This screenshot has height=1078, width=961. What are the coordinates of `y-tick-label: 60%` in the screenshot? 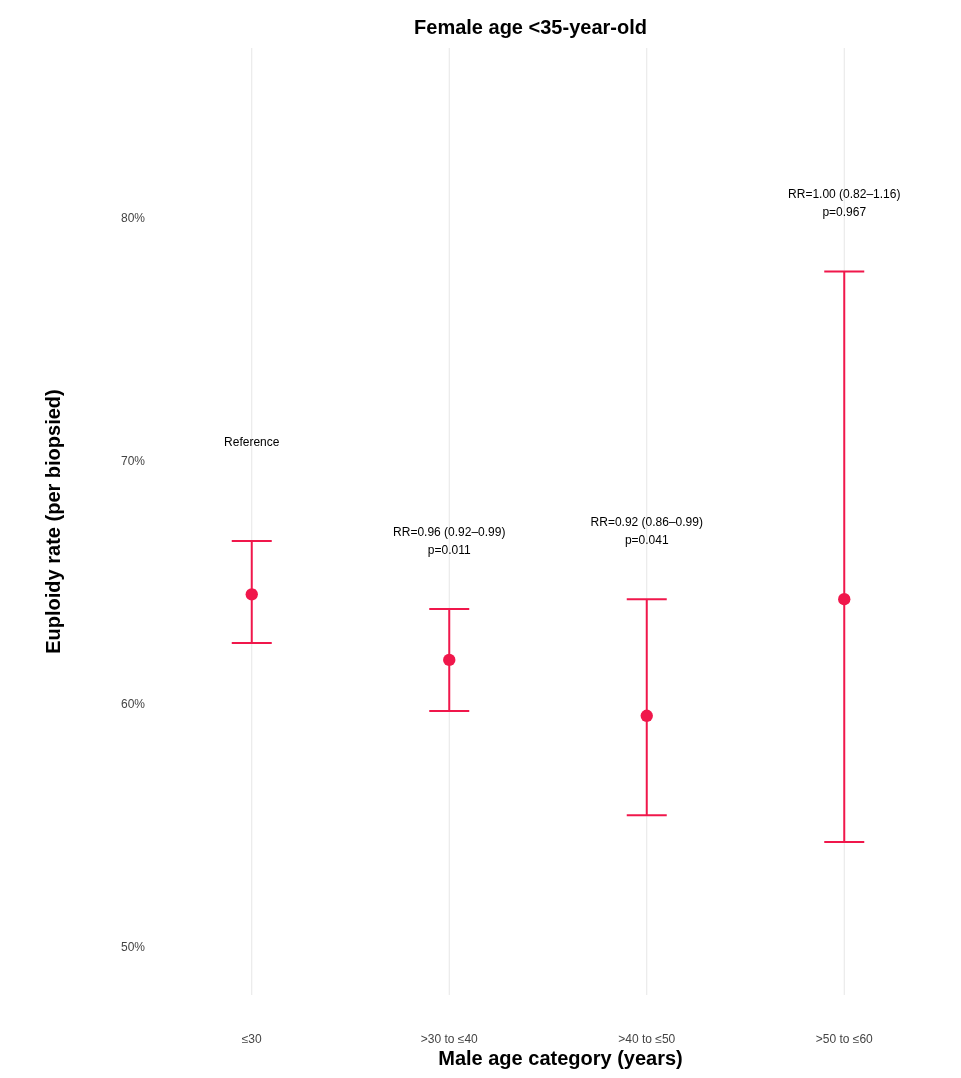 It's located at (133, 703).